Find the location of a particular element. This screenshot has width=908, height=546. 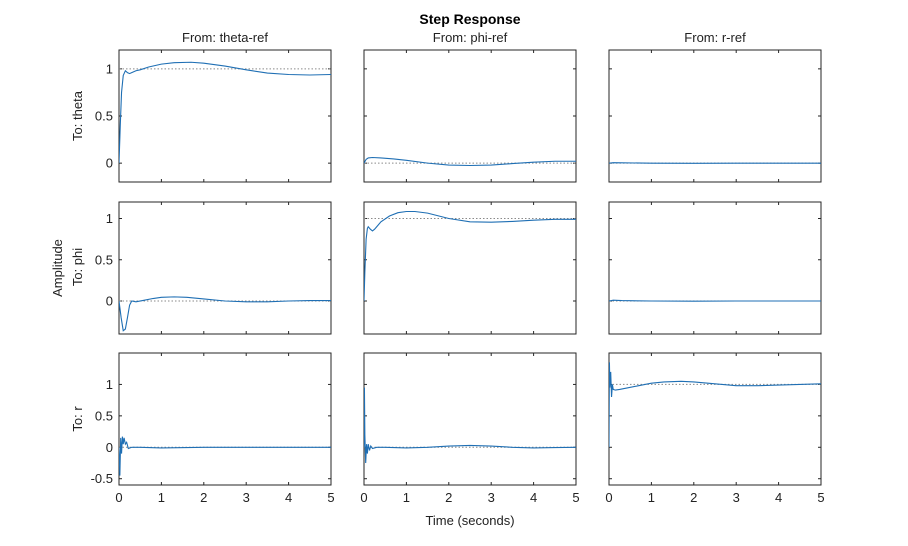

y-axis-label: Amplitude is located at coordinates (57, 268).